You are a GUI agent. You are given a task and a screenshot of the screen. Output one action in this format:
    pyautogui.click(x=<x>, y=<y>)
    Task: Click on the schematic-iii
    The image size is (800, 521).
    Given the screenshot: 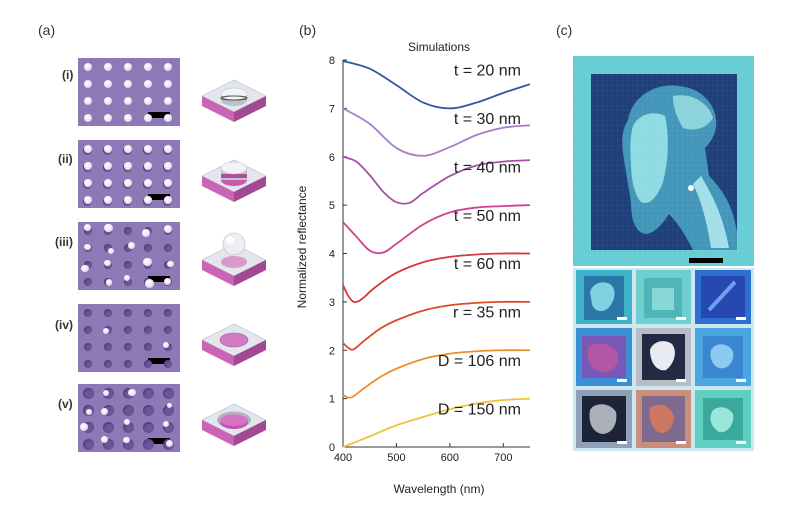 What is the action you would take?
    pyautogui.click(x=234, y=259)
    